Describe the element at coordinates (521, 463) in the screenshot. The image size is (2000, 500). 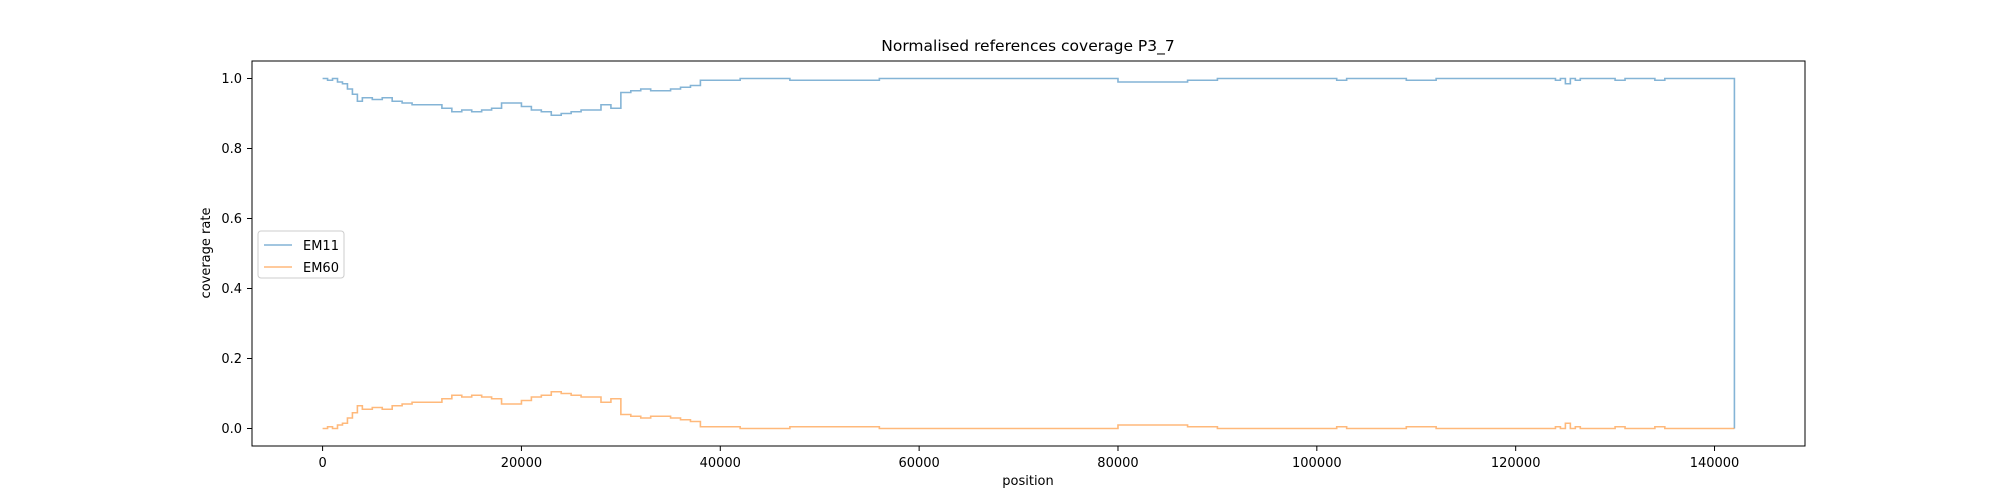
I see `x-tick-label: 20000` at that location.